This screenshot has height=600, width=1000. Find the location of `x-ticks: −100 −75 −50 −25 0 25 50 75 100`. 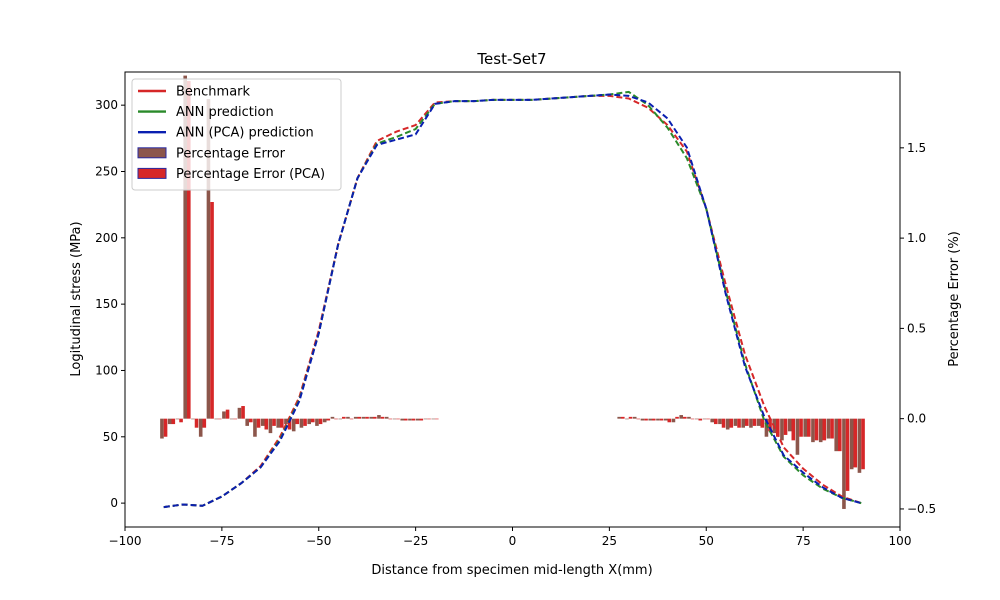

x-ticks: −100 −75 −50 −25 0 25 50 75 100 is located at coordinates (510, 537).